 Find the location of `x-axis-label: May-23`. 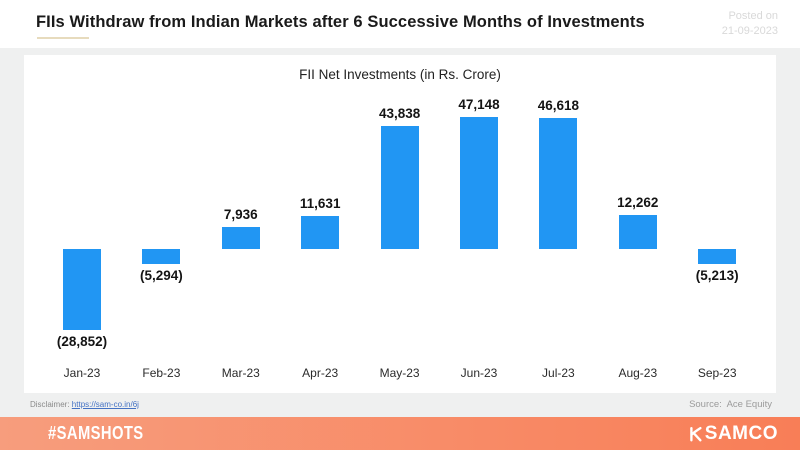

x-axis-label: May-23 is located at coordinates (399, 373).